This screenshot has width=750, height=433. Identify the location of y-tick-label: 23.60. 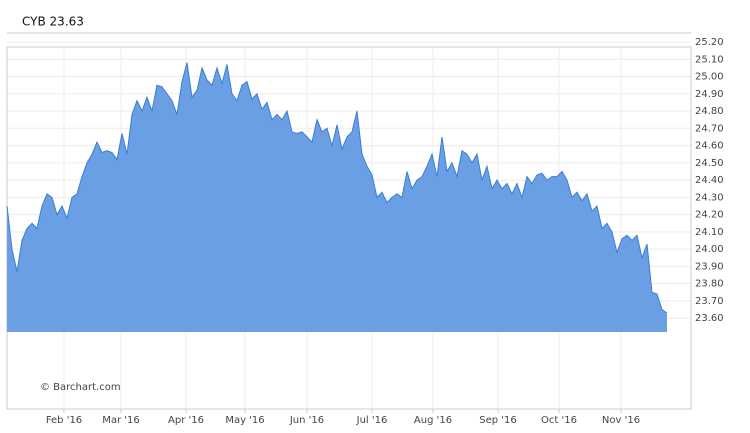
(709, 318).